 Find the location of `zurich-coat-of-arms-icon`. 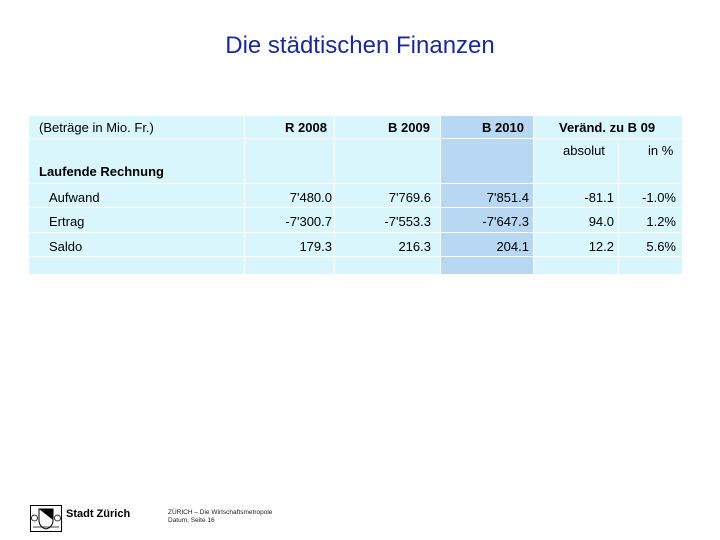

zurich-coat-of-arms-icon is located at coordinates (46, 518).